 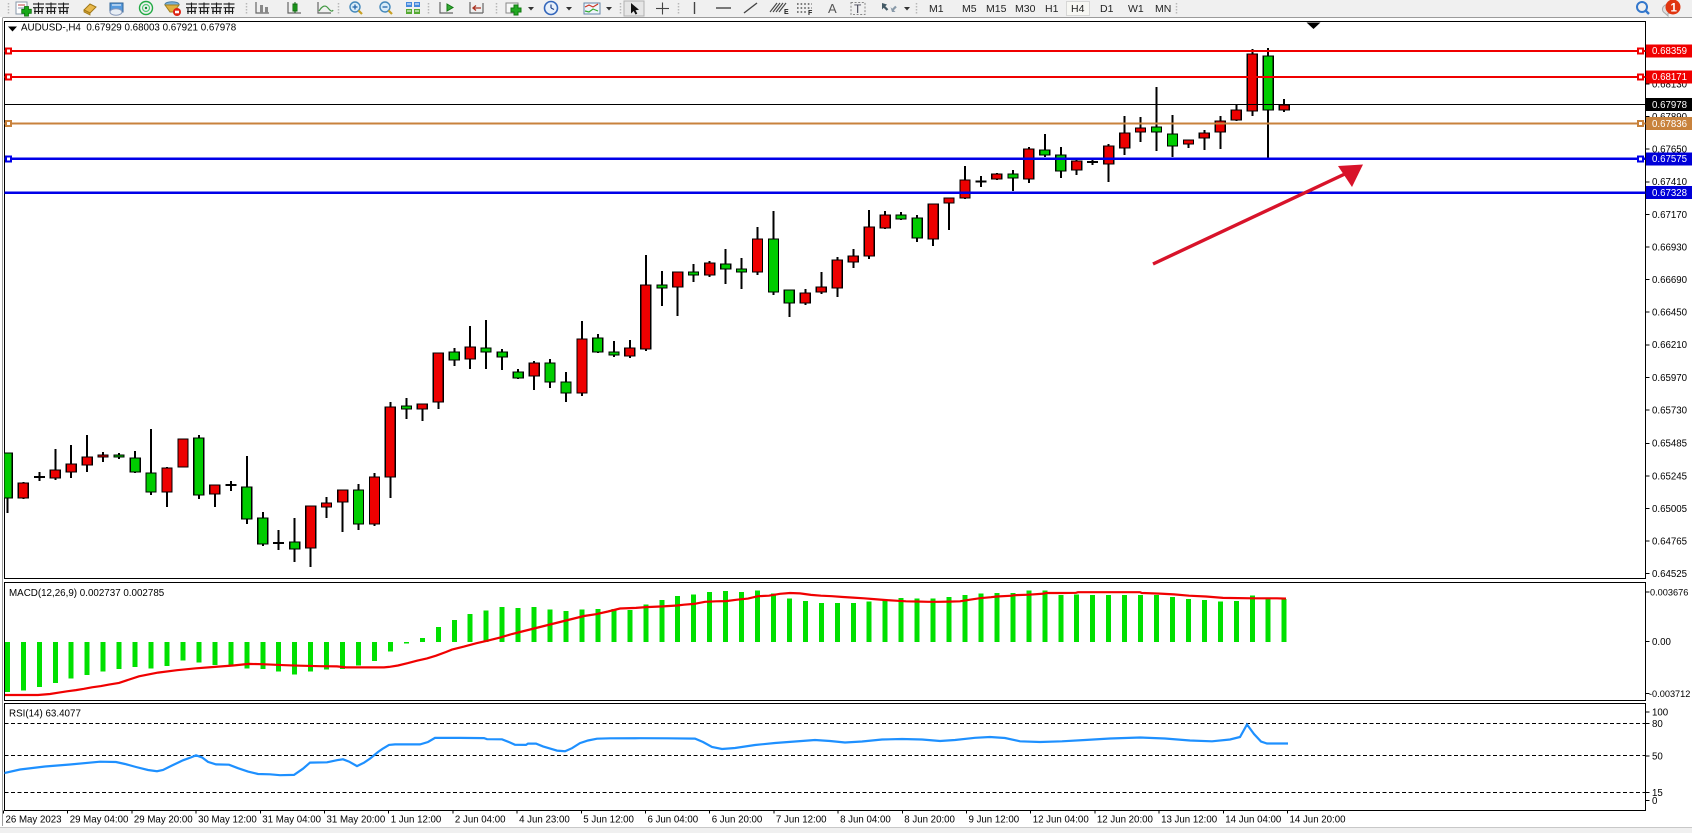 What do you see at coordinates (45, 714) in the screenshot?
I see `svg-text: RSI(14) 63.4077` at bounding box center [45, 714].